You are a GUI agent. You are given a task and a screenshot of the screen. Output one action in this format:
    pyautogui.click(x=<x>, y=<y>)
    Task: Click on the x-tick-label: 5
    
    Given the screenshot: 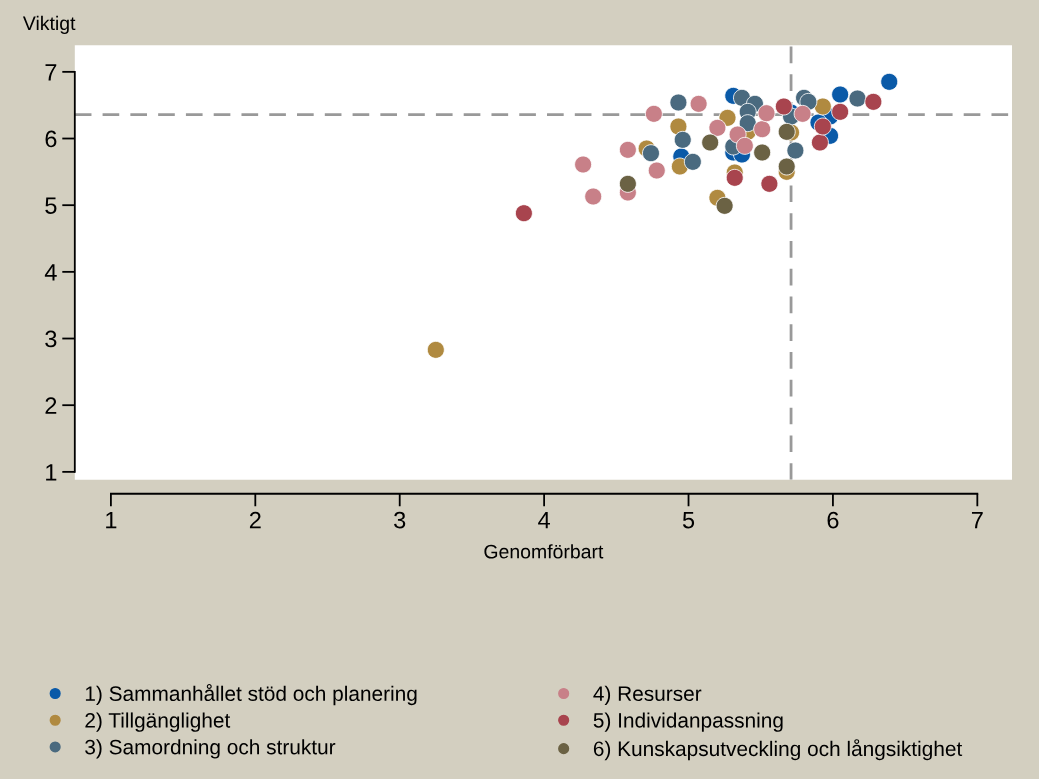 What is the action you would take?
    pyautogui.click(x=688, y=520)
    